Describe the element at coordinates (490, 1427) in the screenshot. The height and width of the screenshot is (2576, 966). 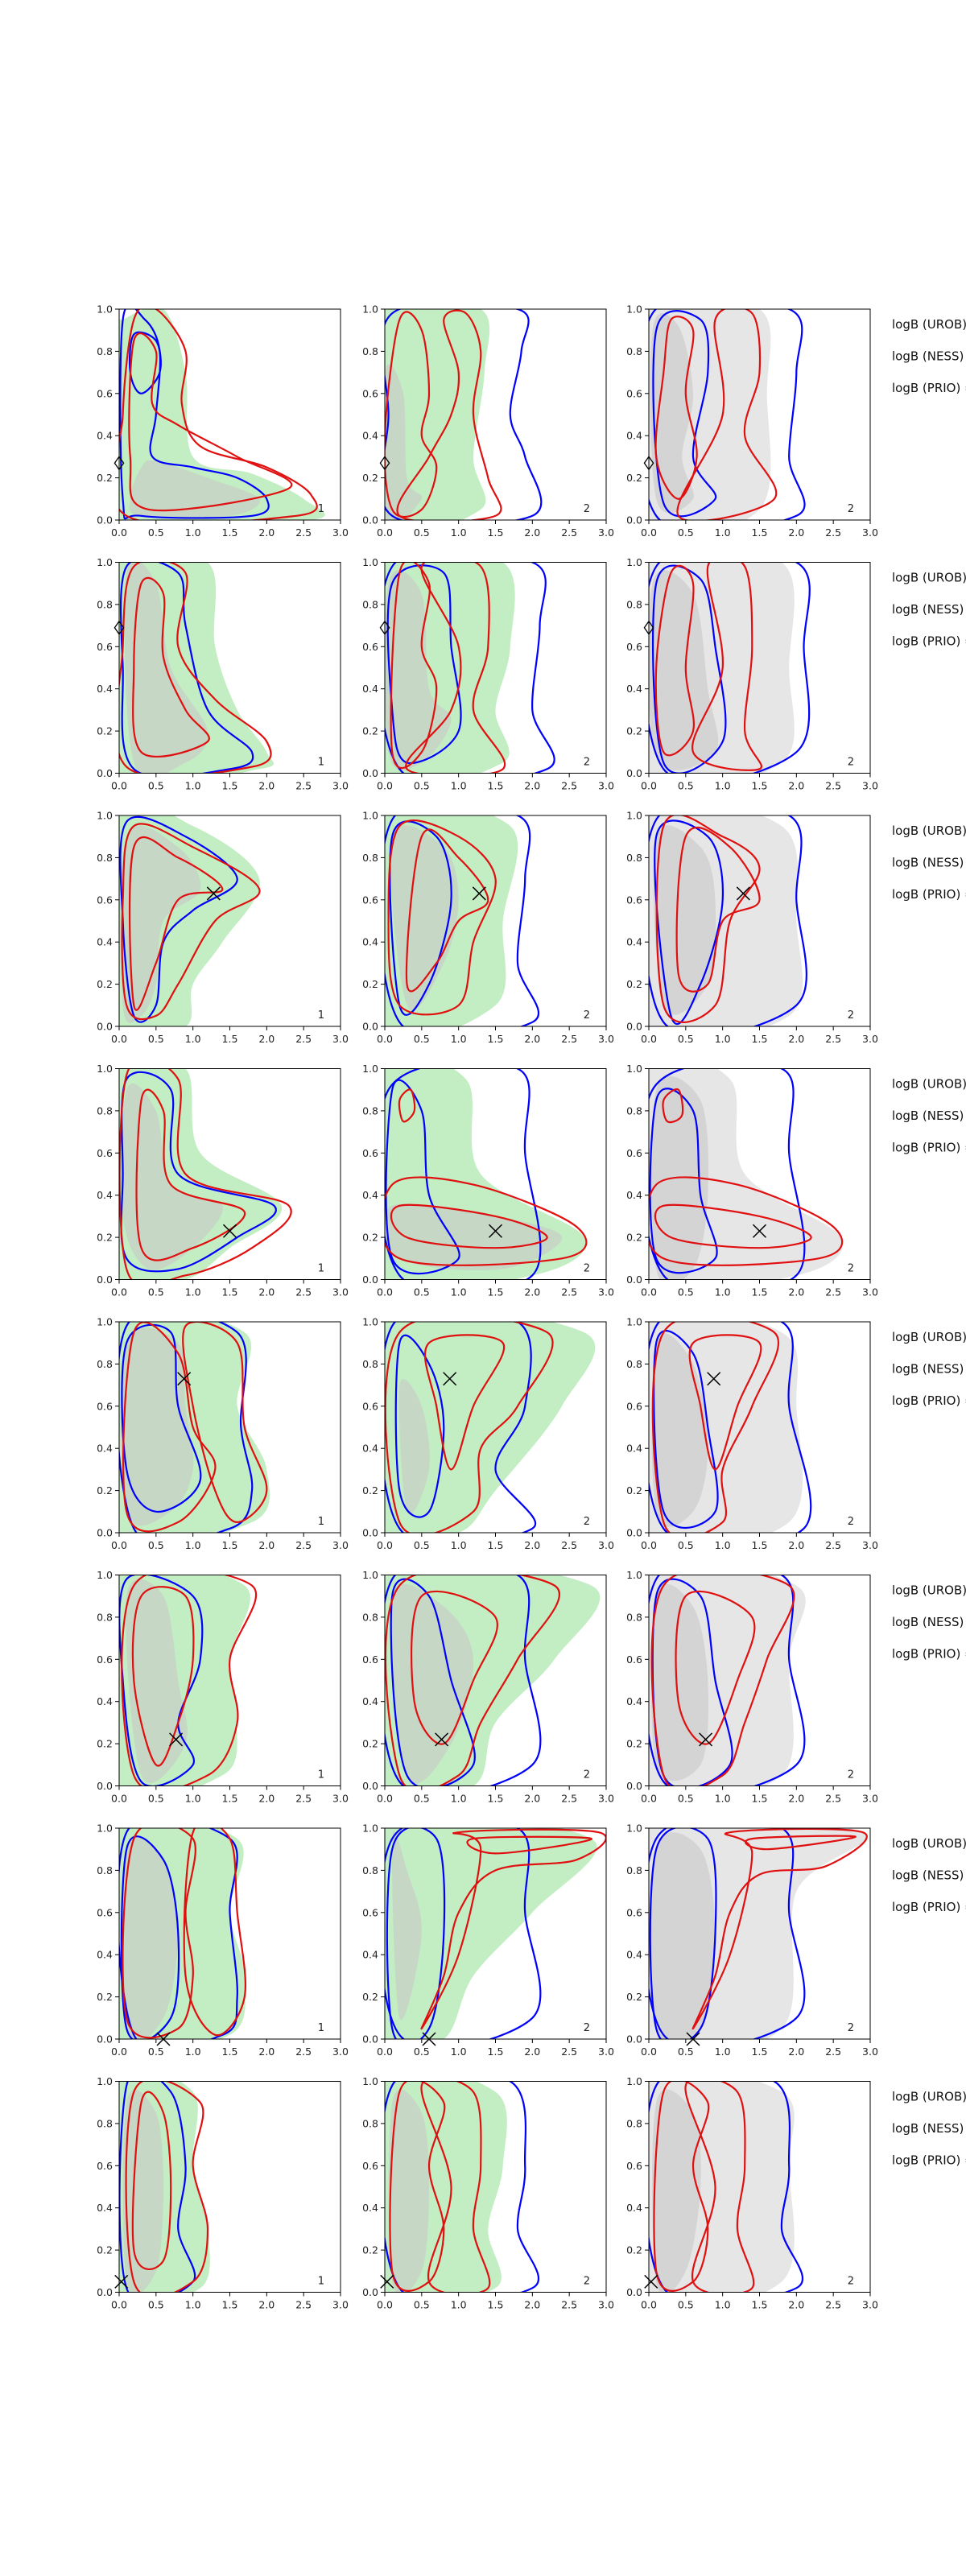
I see `green-region` at that location.